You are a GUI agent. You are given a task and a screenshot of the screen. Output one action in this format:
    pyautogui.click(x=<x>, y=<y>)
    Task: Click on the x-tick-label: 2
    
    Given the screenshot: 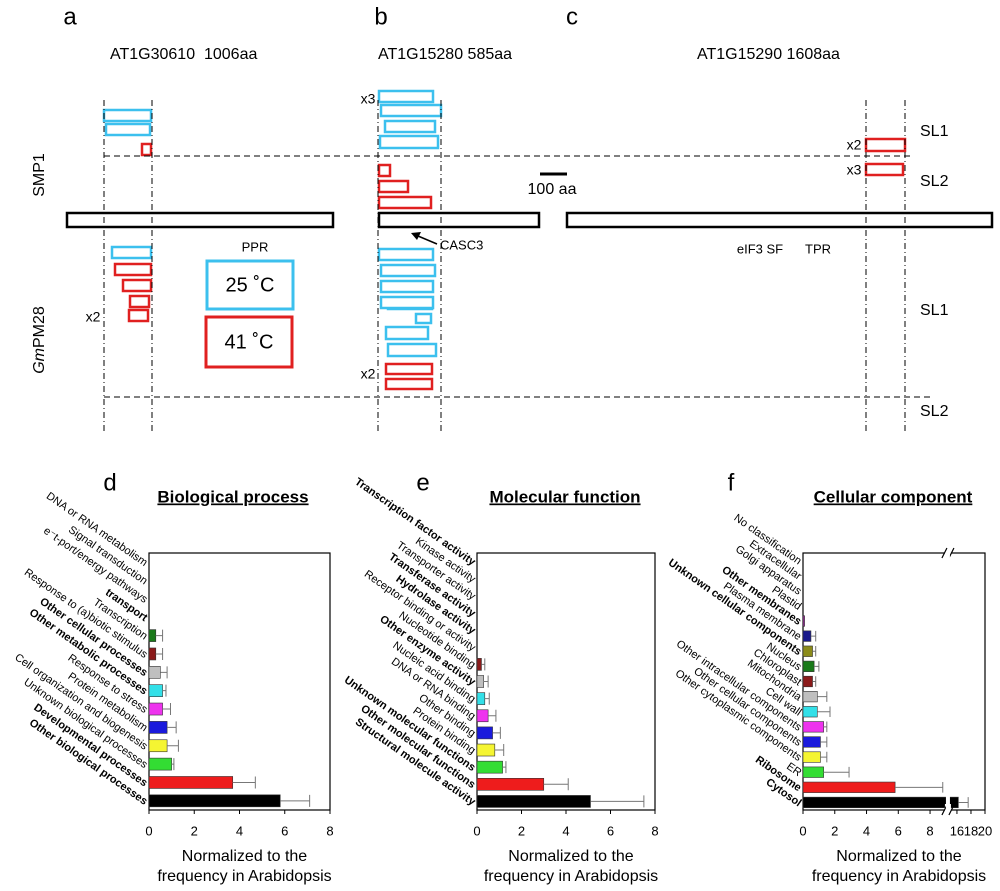 What is the action you would take?
    pyautogui.click(x=834, y=830)
    